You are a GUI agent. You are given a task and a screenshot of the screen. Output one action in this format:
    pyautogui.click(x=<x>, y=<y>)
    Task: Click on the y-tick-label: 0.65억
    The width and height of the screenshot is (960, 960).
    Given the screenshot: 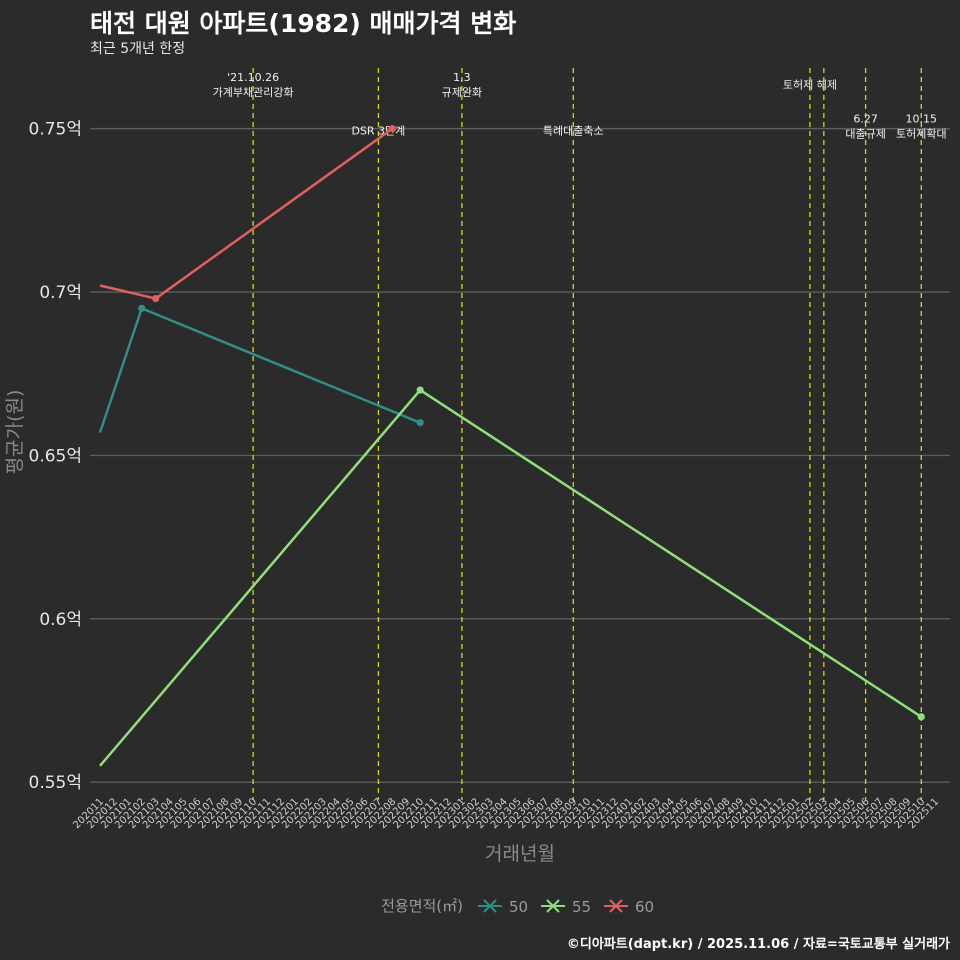 What is the action you would take?
    pyautogui.click(x=56, y=456)
    